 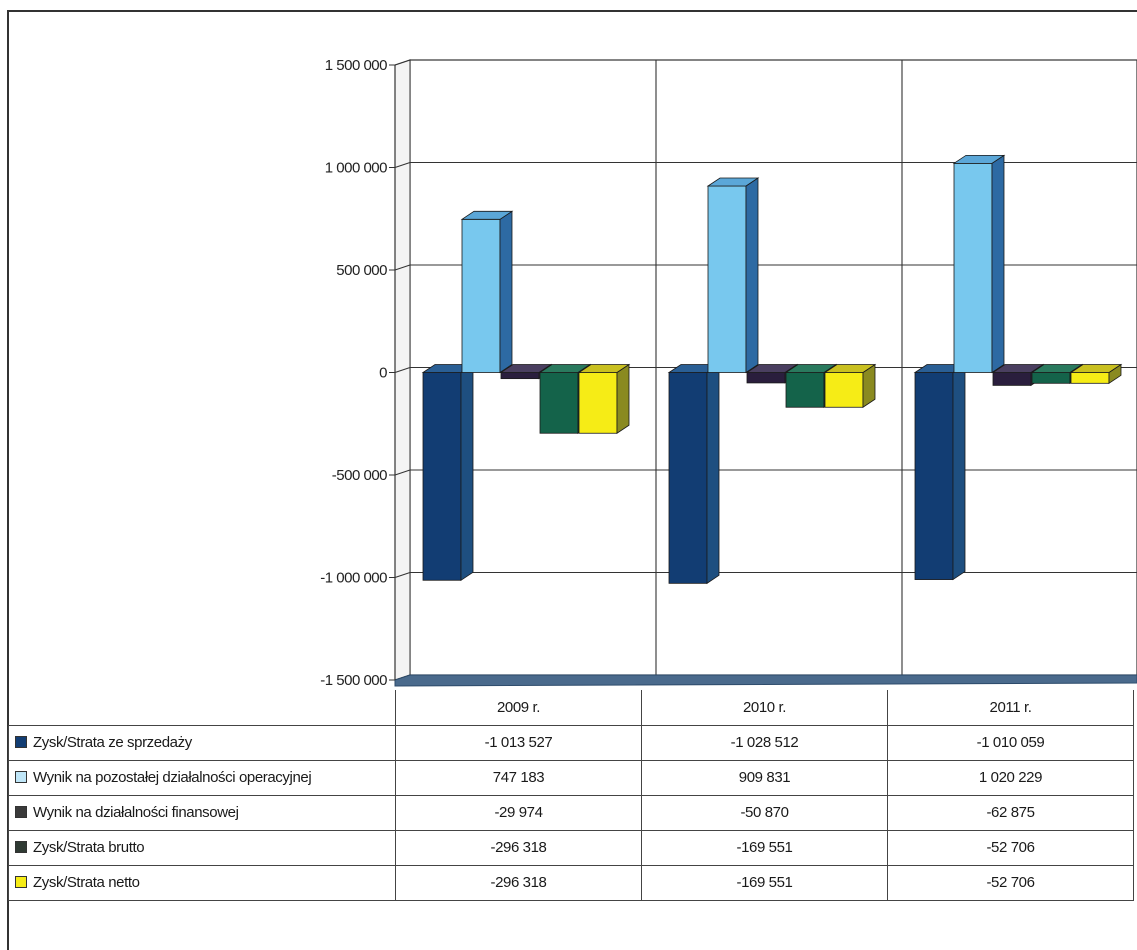 I want to click on y-tick-label: -1 500 000, so click(x=353, y=680).